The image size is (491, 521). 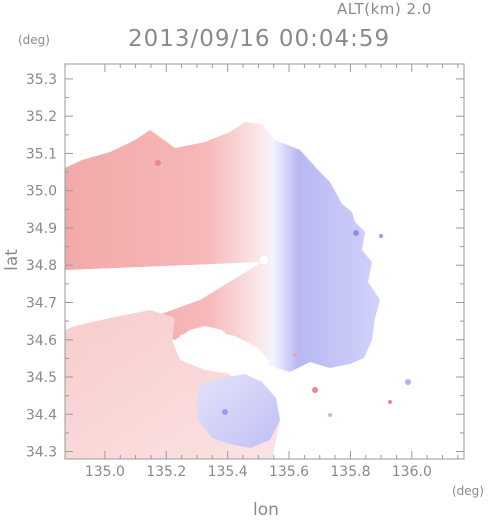 What do you see at coordinates (41, 453) in the screenshot?
I see `y-tick-label: 34.3` at bounding box center [41, 453].